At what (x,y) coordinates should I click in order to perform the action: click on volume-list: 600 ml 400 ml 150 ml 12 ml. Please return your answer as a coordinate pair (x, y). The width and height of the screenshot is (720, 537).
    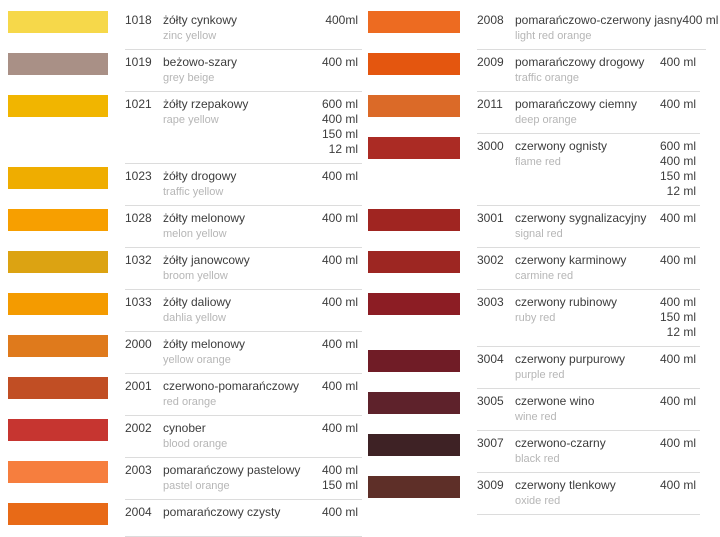
    Looking at the image, I should click on (679, 169).